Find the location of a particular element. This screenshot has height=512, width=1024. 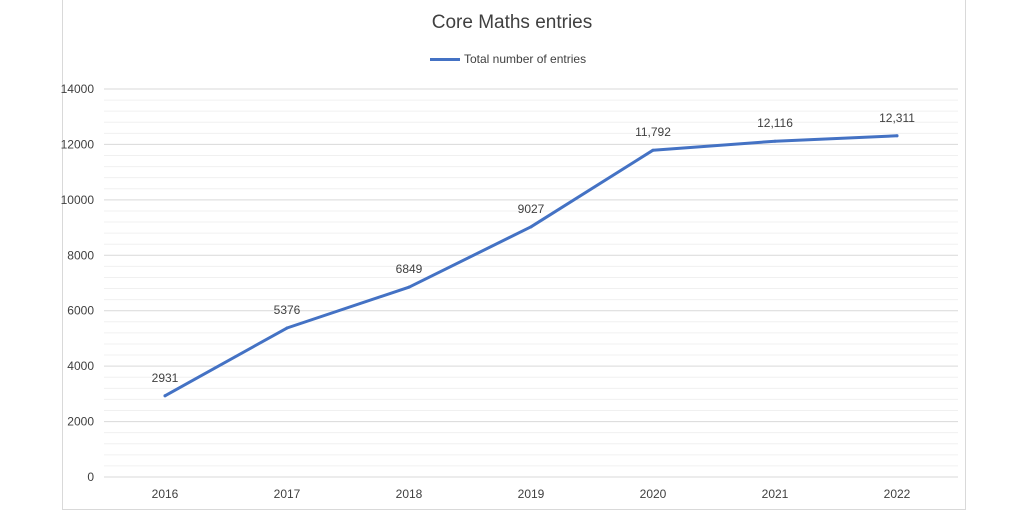

legend-label: Total number of entries is located at coordinates (525, 59).